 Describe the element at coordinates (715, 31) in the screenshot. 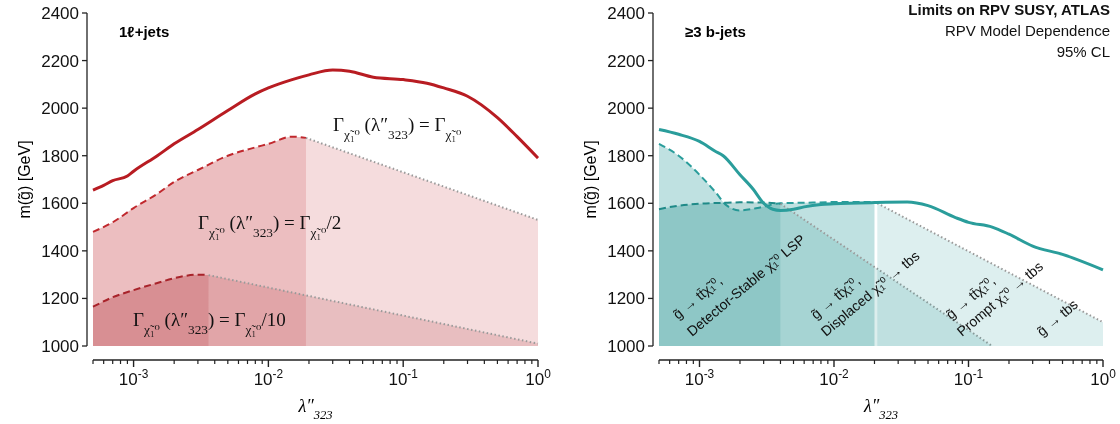

I see `text: ≥3 b-jets` at that location.